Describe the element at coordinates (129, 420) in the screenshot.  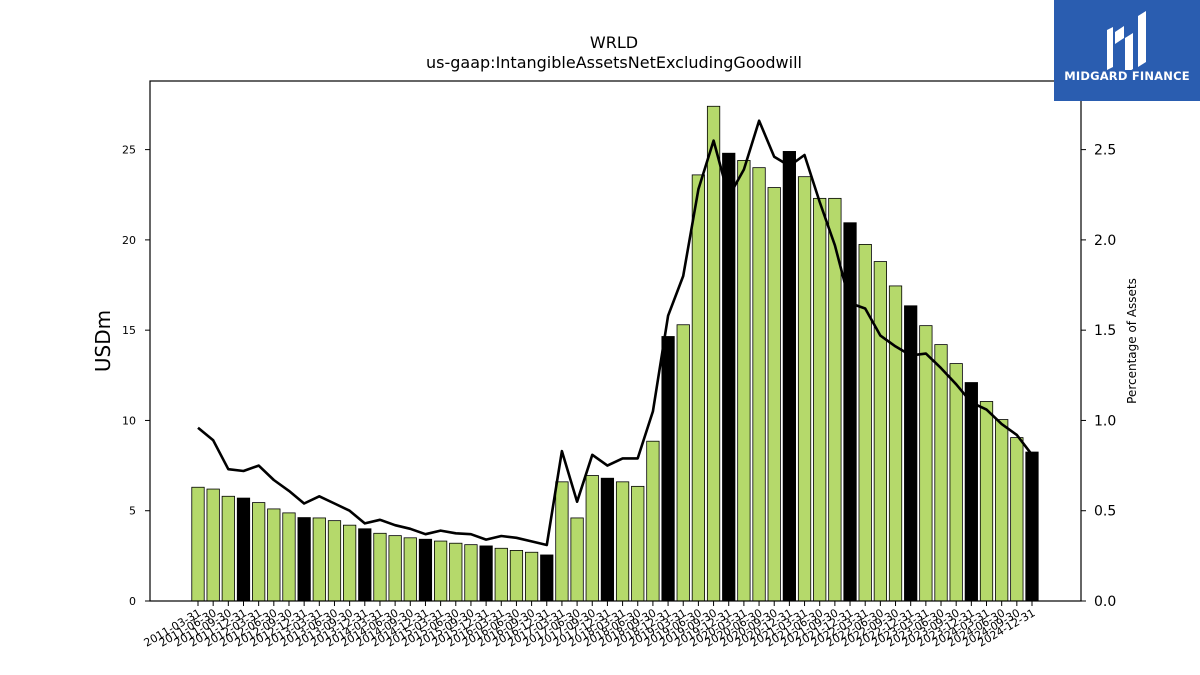
I see `y-tick-label: 10` at that location.